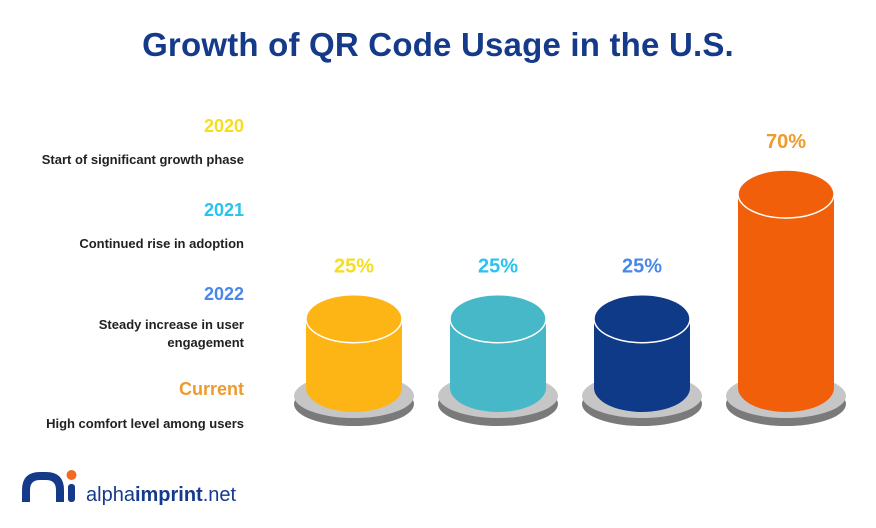 This screenshot has height=528, width=876. What do you see at coordinates (161, 243) in the screenshot?
I see `legend-desc-2021: Continued rise in adoption` at bounding box center [161, 243].